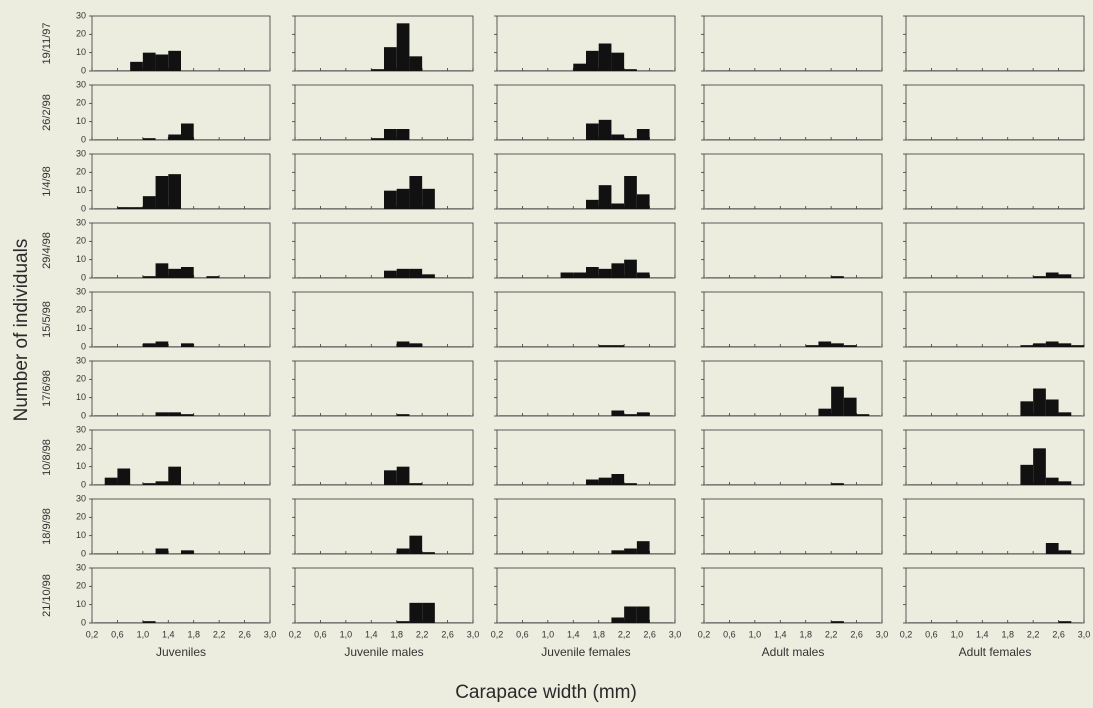 This screenshot has width=1093, height=708. I want to click on x-tick-label: 0,2, so click(92, 634).